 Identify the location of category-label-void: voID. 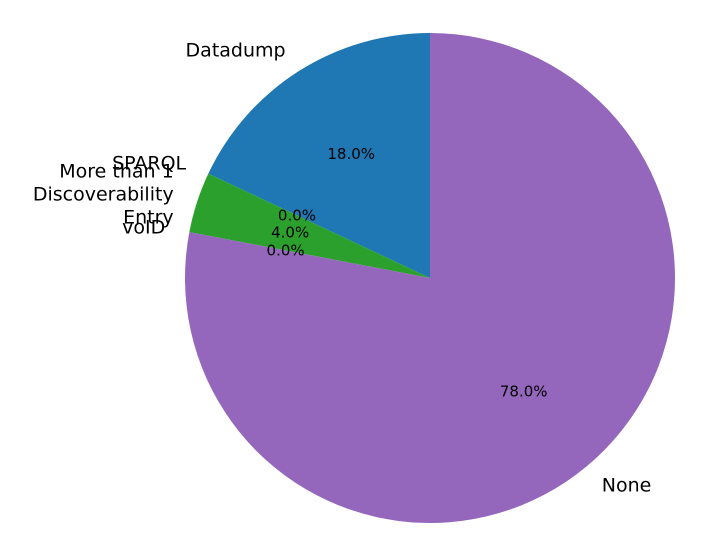
(143, 228).